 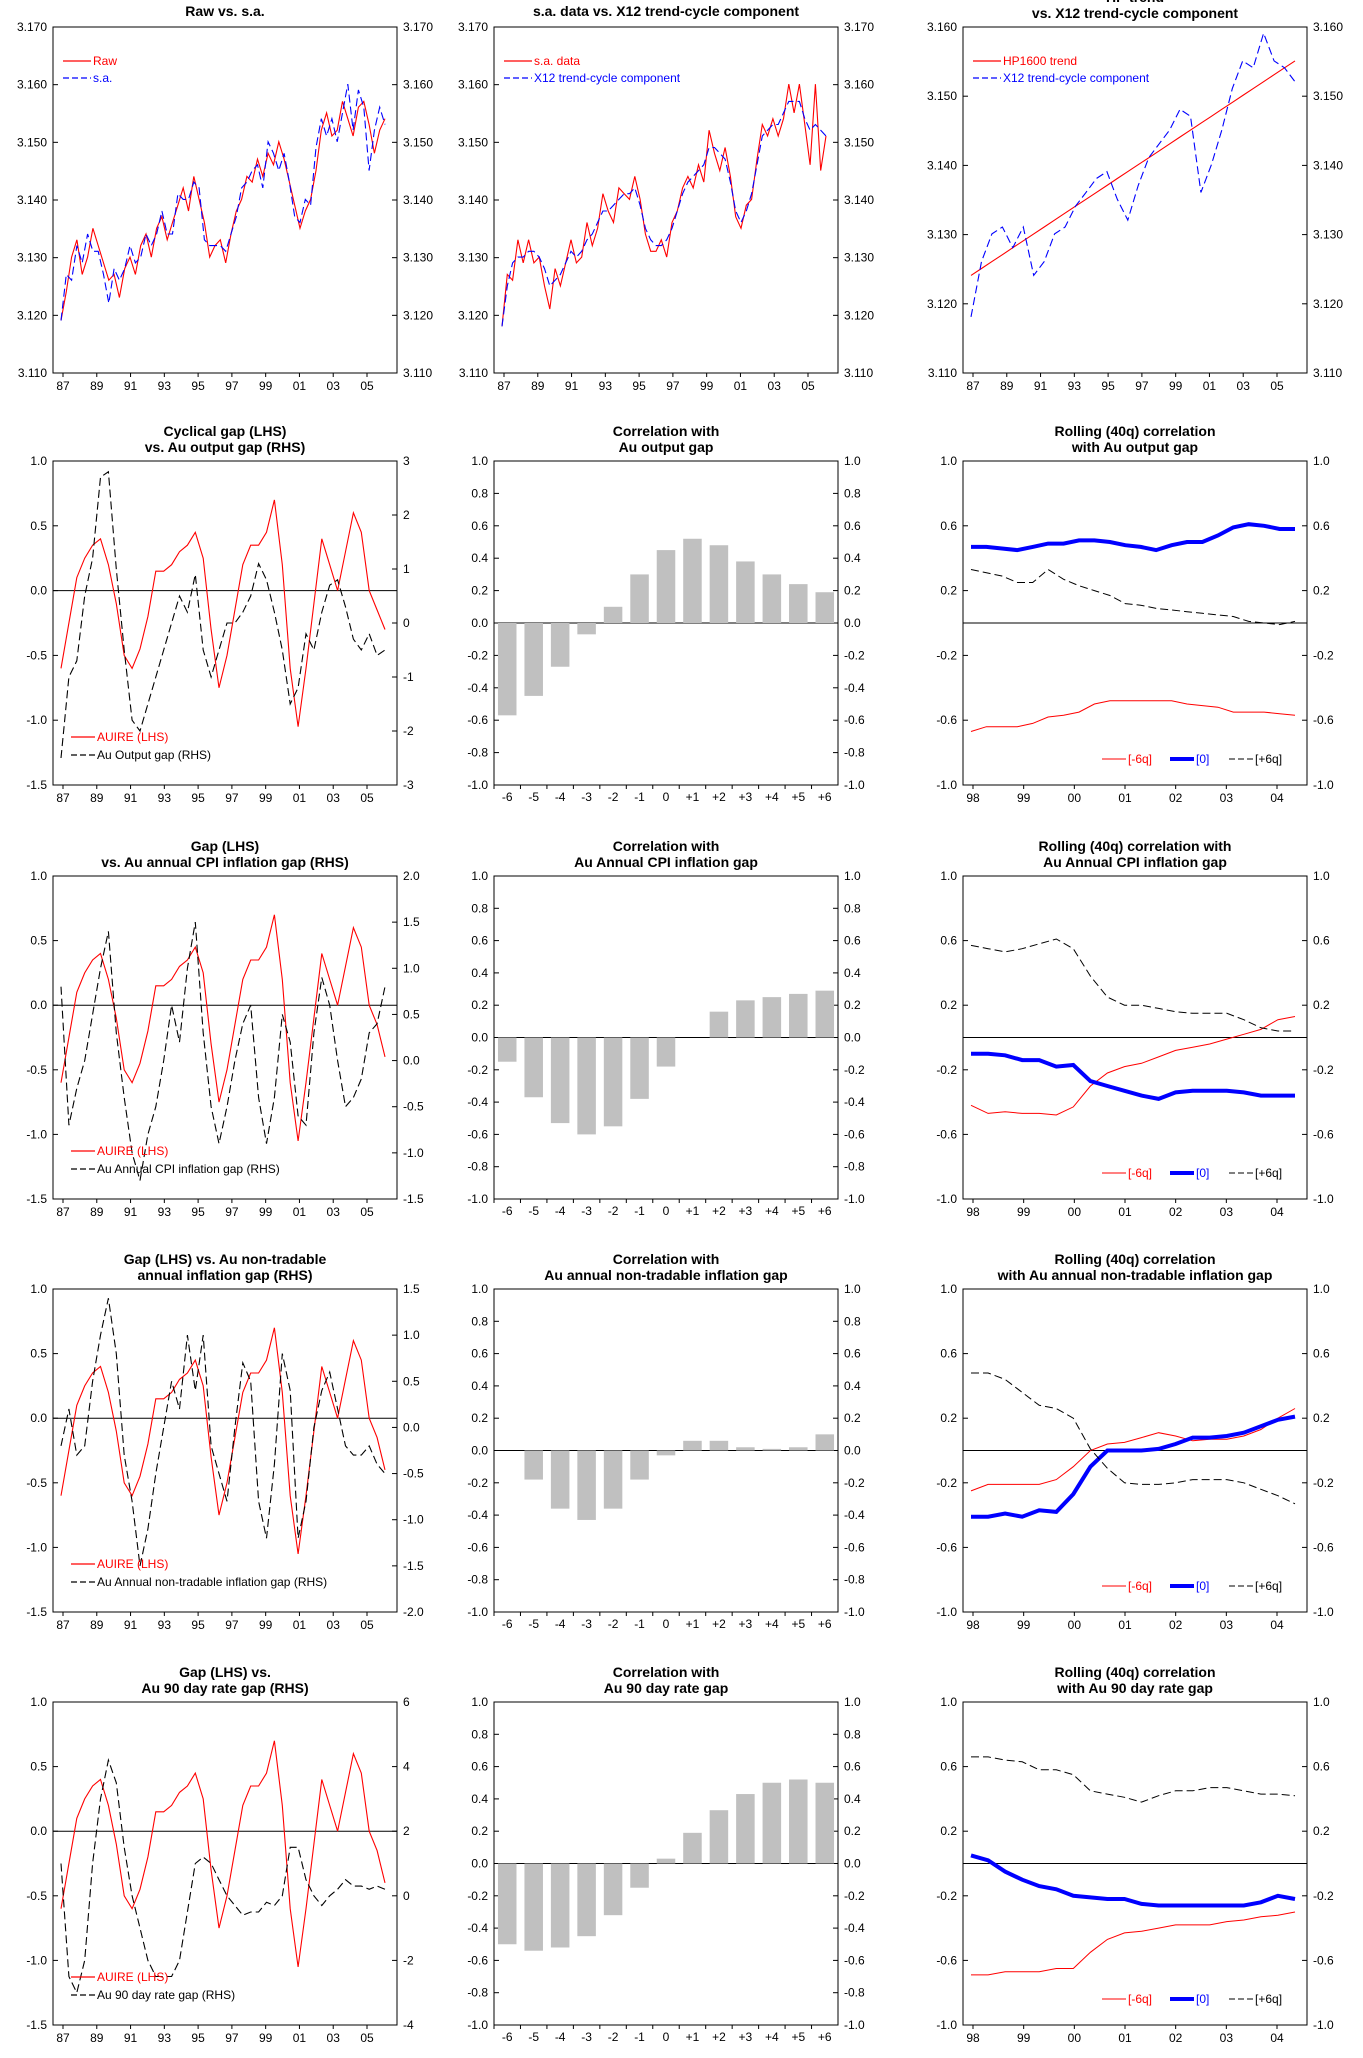 What do you see at coordinates (1075, 386) in the screenshot?
I see `x-tick-label: 93` at bounding box center [1075, 386].